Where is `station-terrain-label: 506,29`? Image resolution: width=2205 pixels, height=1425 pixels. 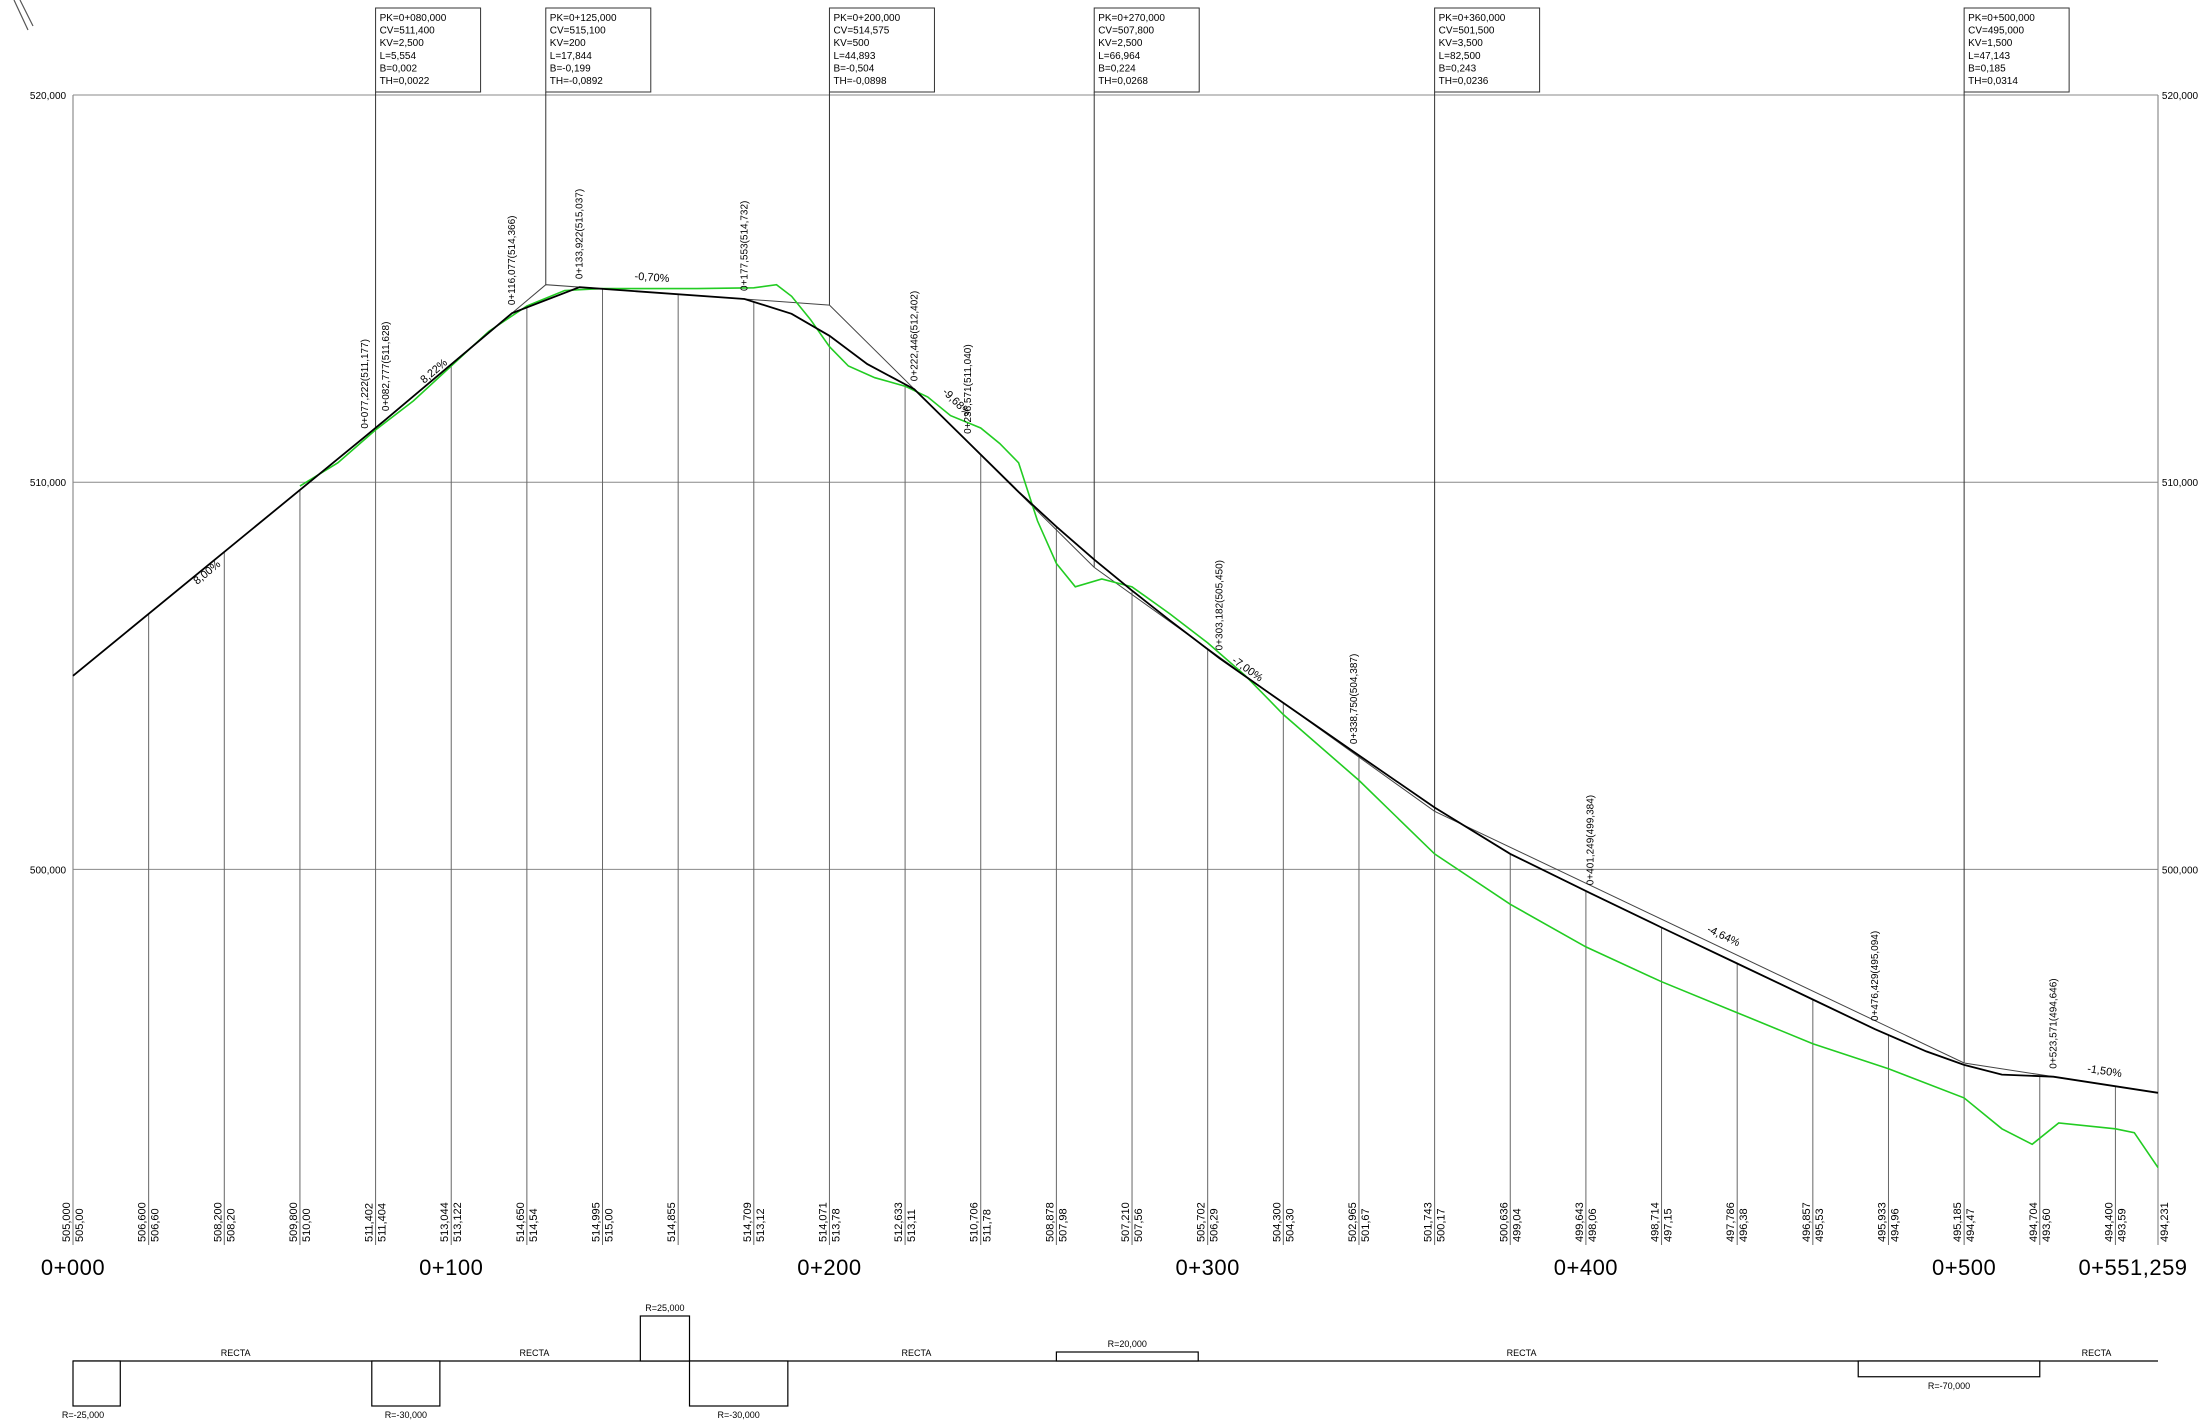 station-terrain-label: 506,29 is located at coordinates (1215, 1225).